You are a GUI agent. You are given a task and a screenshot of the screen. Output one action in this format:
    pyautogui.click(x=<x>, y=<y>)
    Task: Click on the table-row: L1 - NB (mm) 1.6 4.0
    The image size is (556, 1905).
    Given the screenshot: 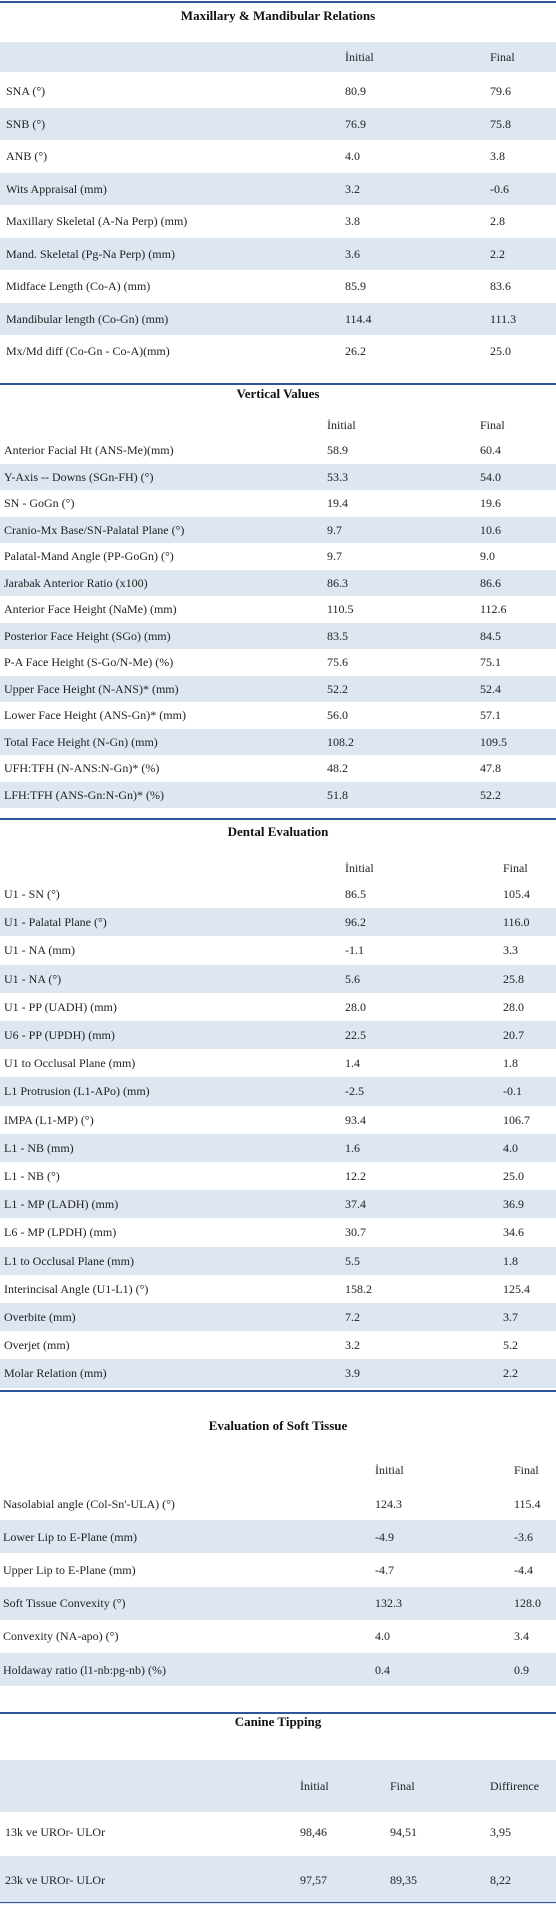 What is the action you would take?
    pyautogui.click(x=278, y=1147)
    